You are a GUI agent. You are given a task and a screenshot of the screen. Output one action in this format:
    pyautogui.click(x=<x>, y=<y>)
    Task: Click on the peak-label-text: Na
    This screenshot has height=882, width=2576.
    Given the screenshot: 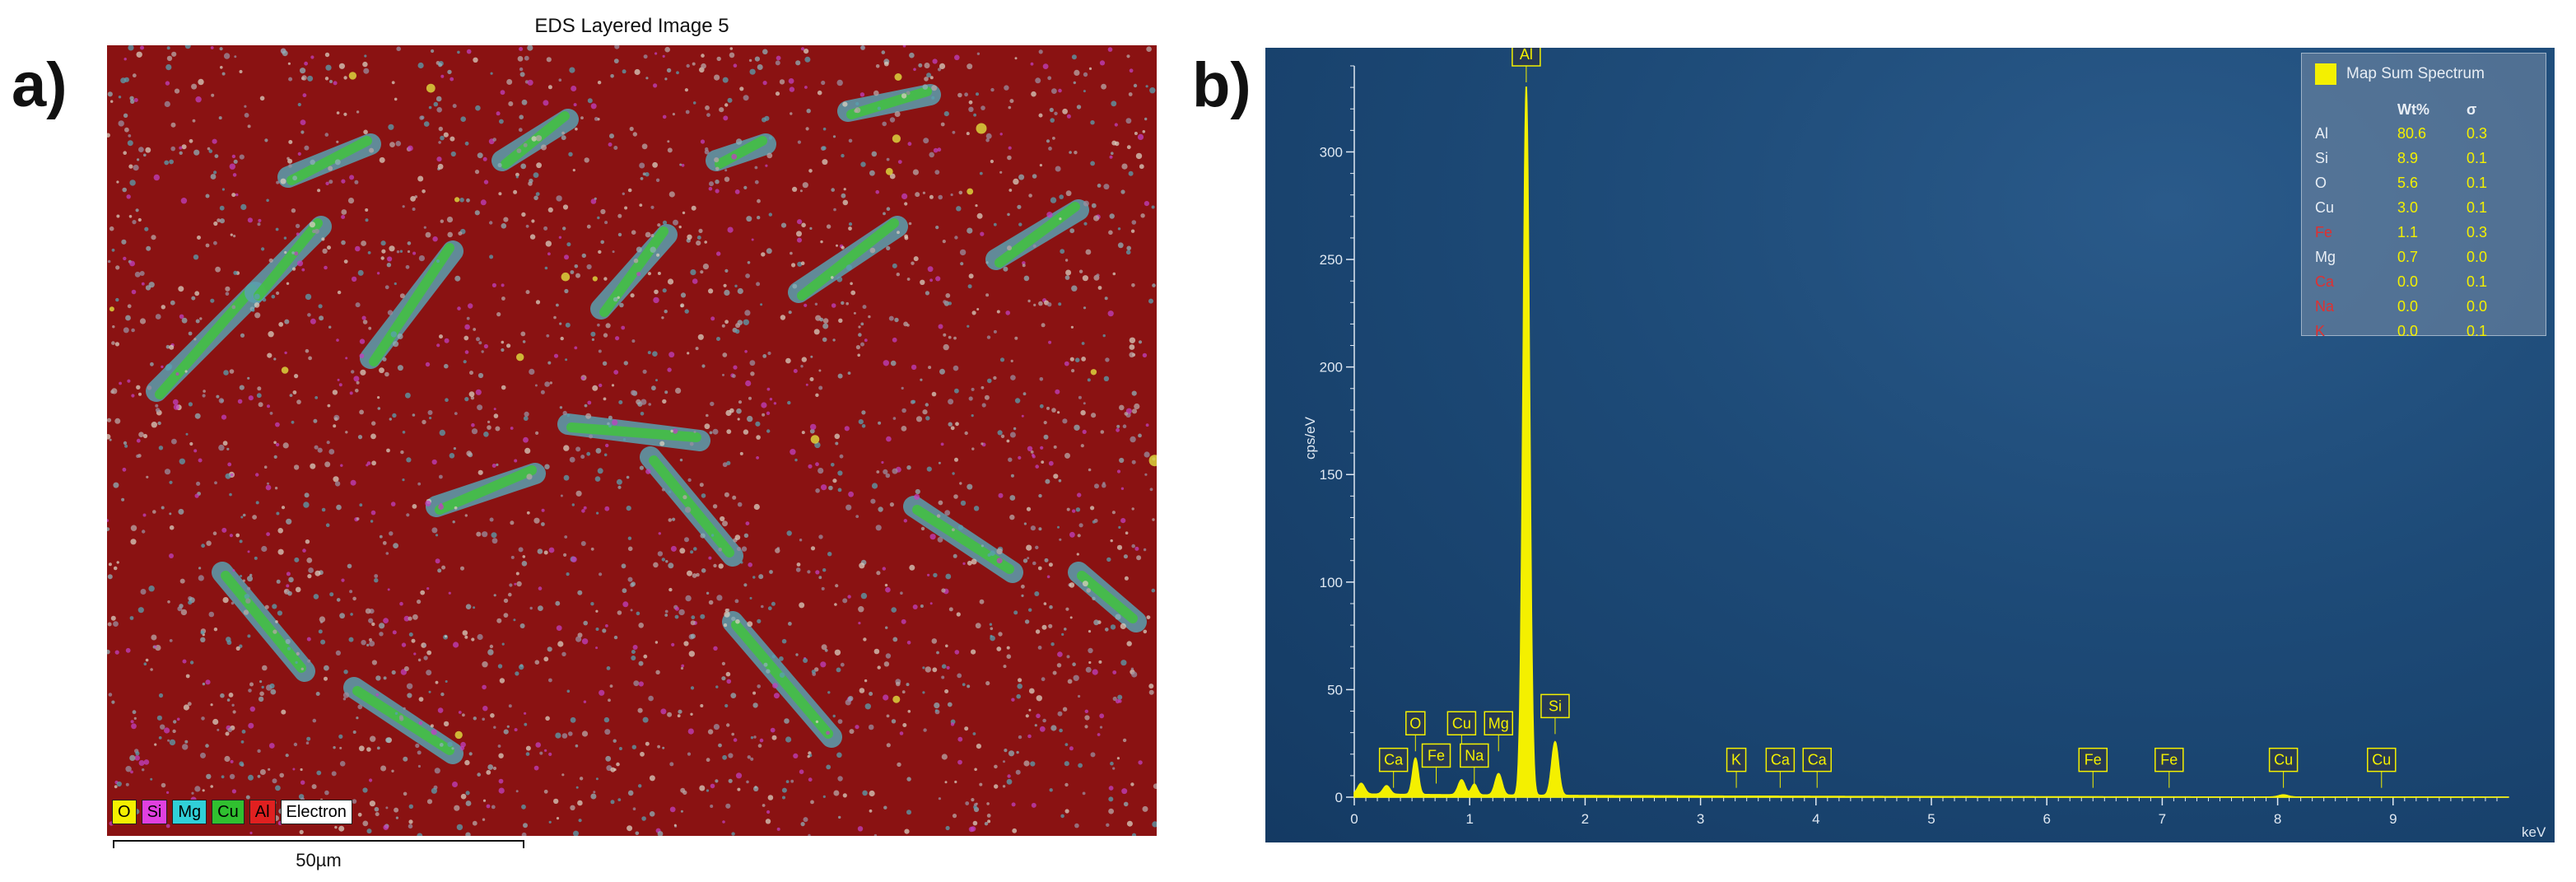 What is the action you would take?
    pyautogui.click(x=1474, y=755)
    